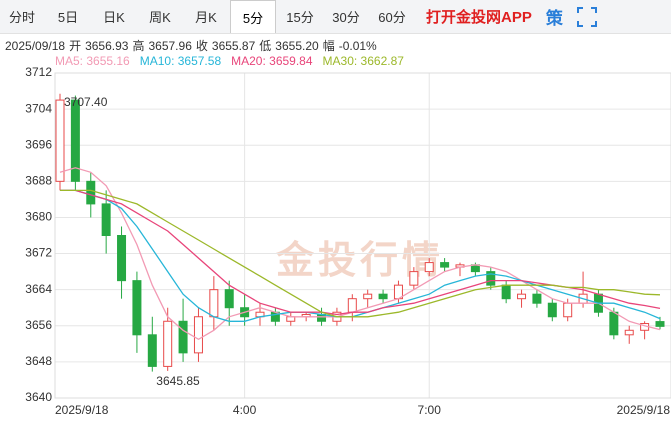 The width and height of the screenshot is (671, 421). I want to click on watermark: 金投行情, so click(359, 260).